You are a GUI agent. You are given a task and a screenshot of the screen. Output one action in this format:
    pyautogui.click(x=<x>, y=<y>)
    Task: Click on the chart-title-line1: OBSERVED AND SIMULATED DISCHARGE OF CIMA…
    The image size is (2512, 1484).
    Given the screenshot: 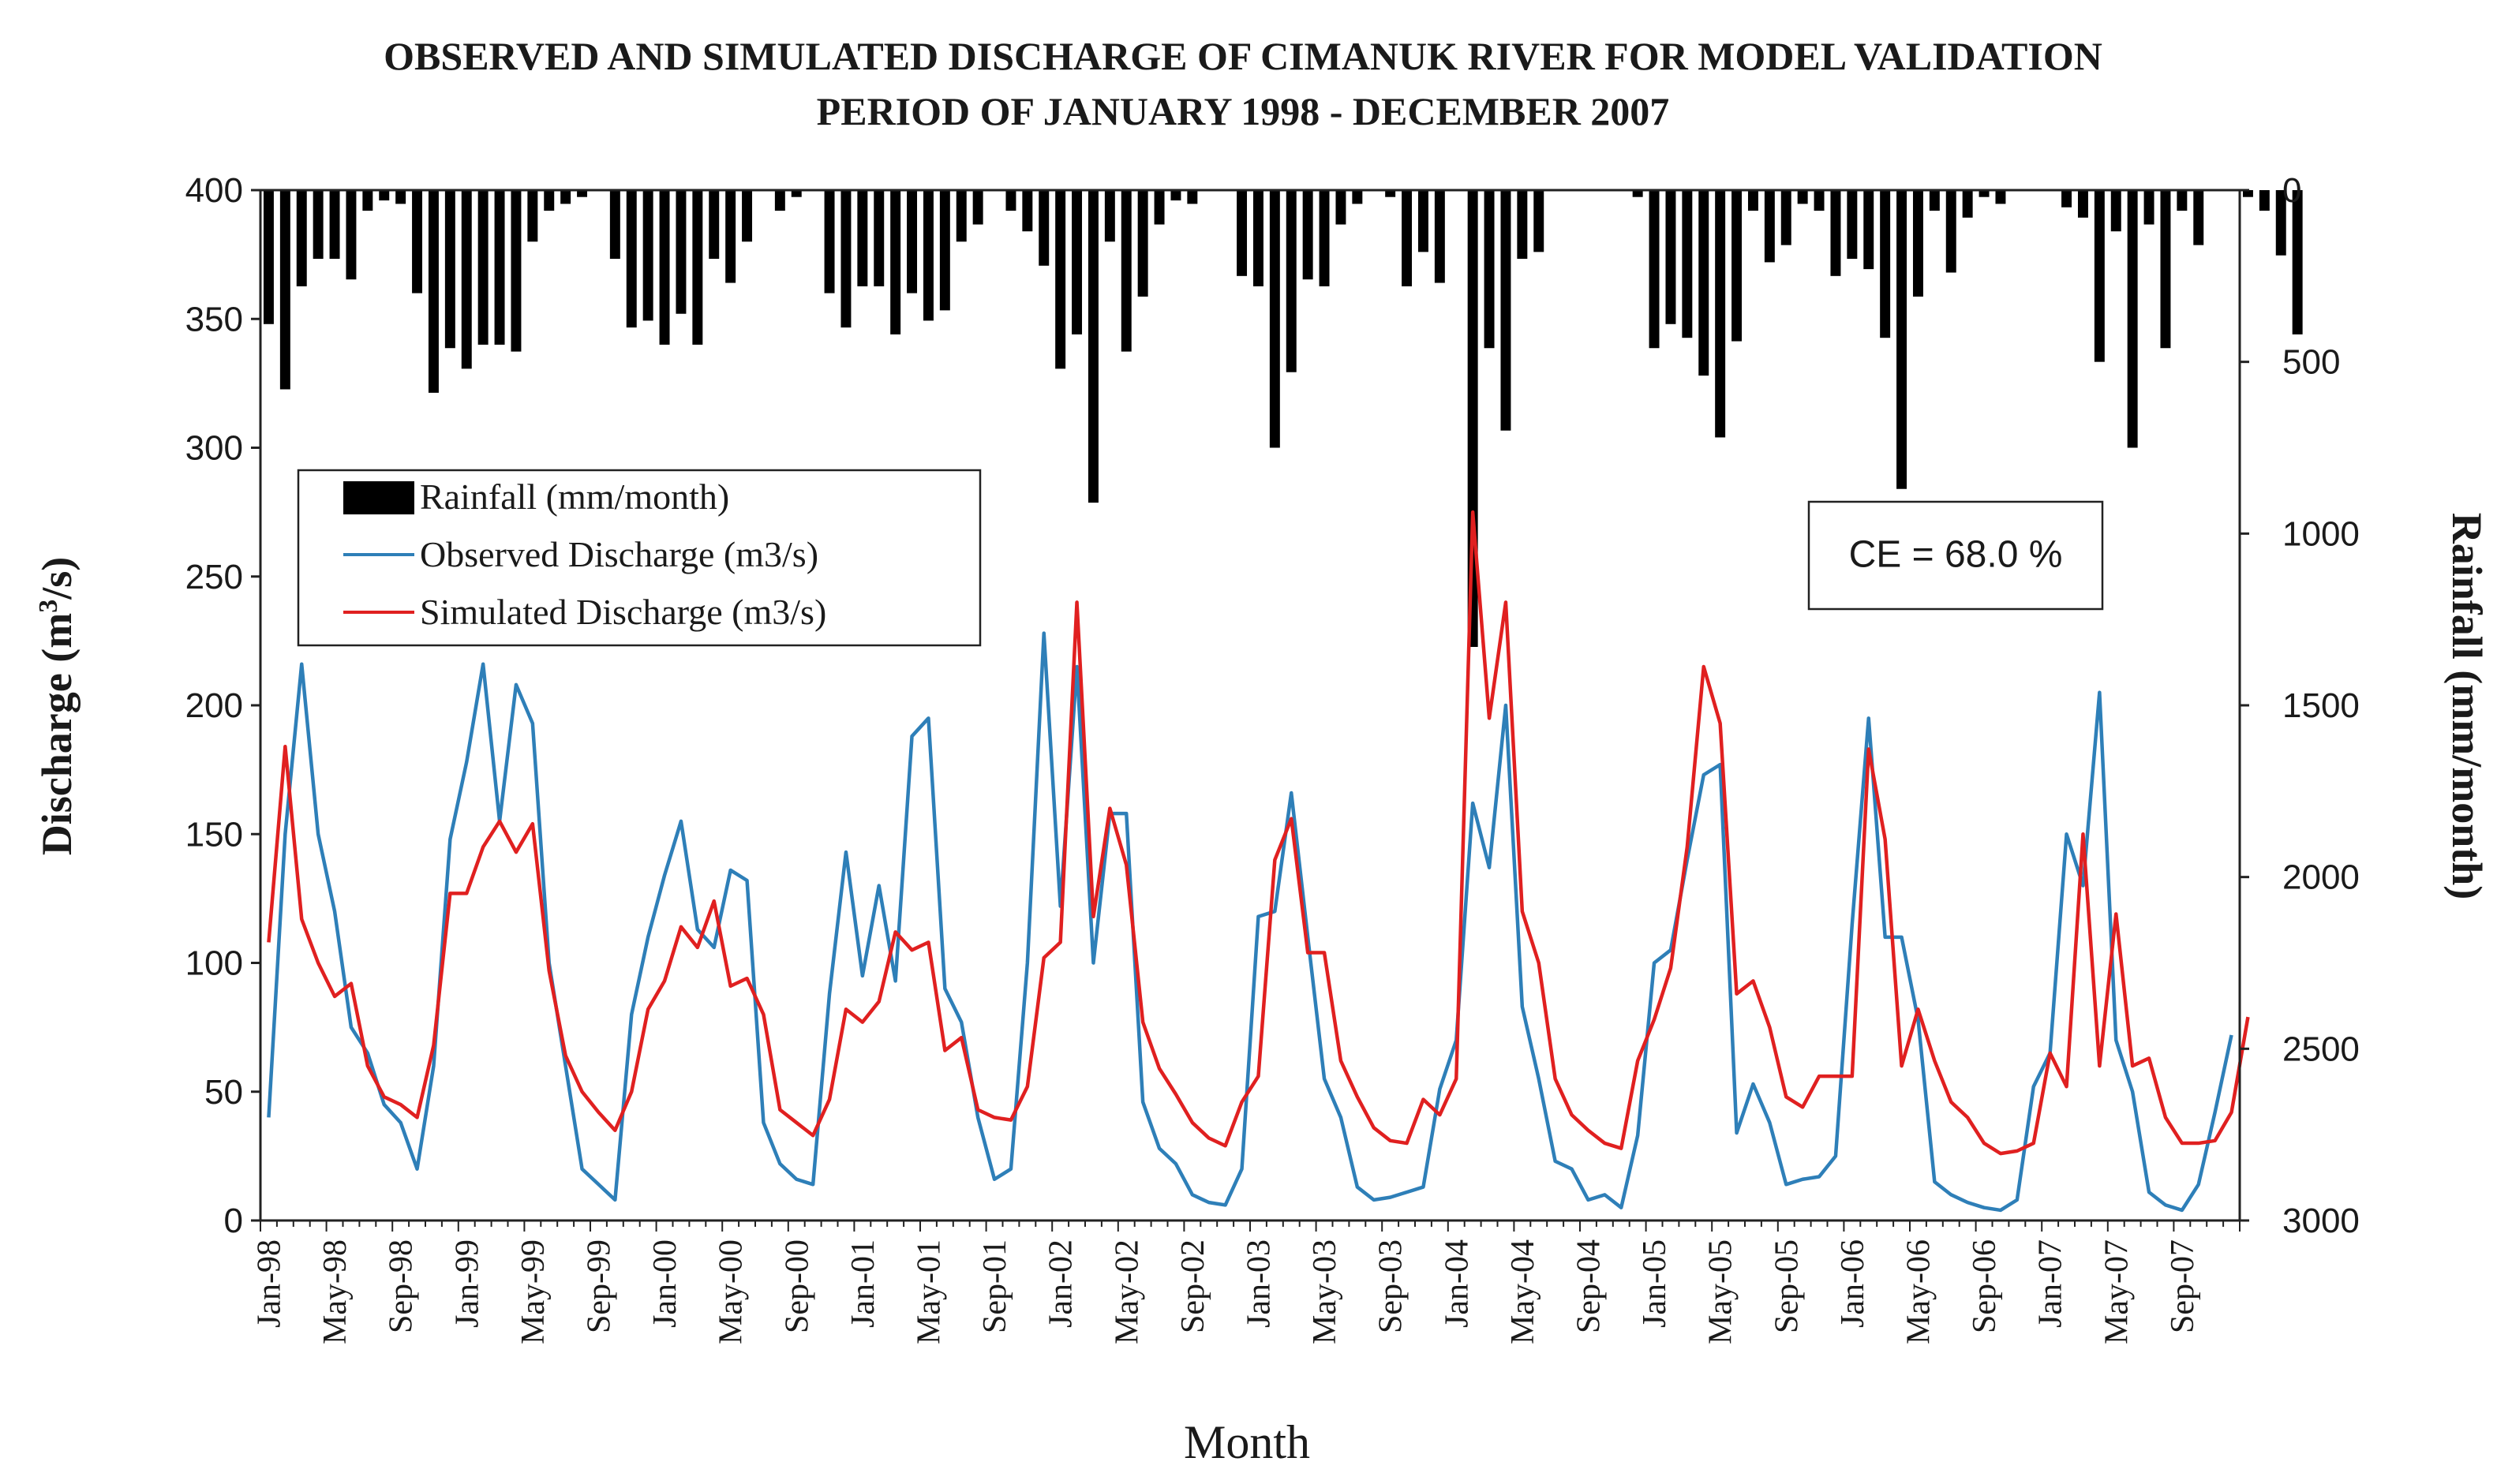 What is the action you would take?
    pyautogui.click(x=1243, y=56)
    